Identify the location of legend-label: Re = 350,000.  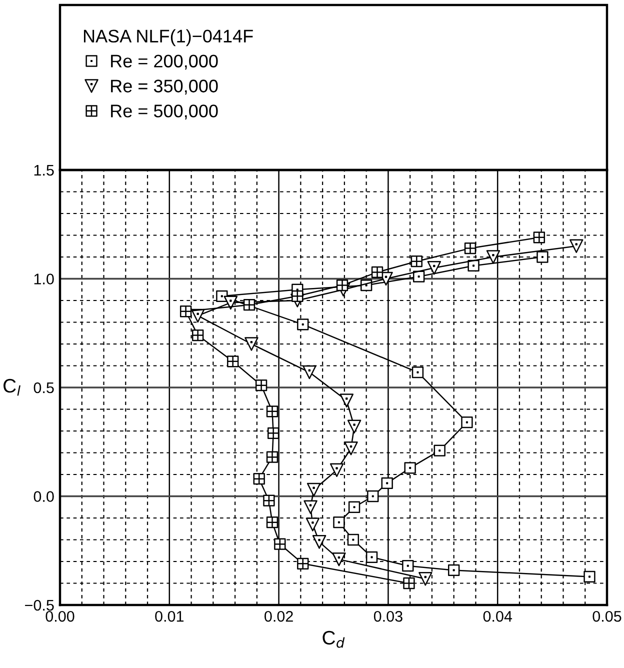
(164, 87).